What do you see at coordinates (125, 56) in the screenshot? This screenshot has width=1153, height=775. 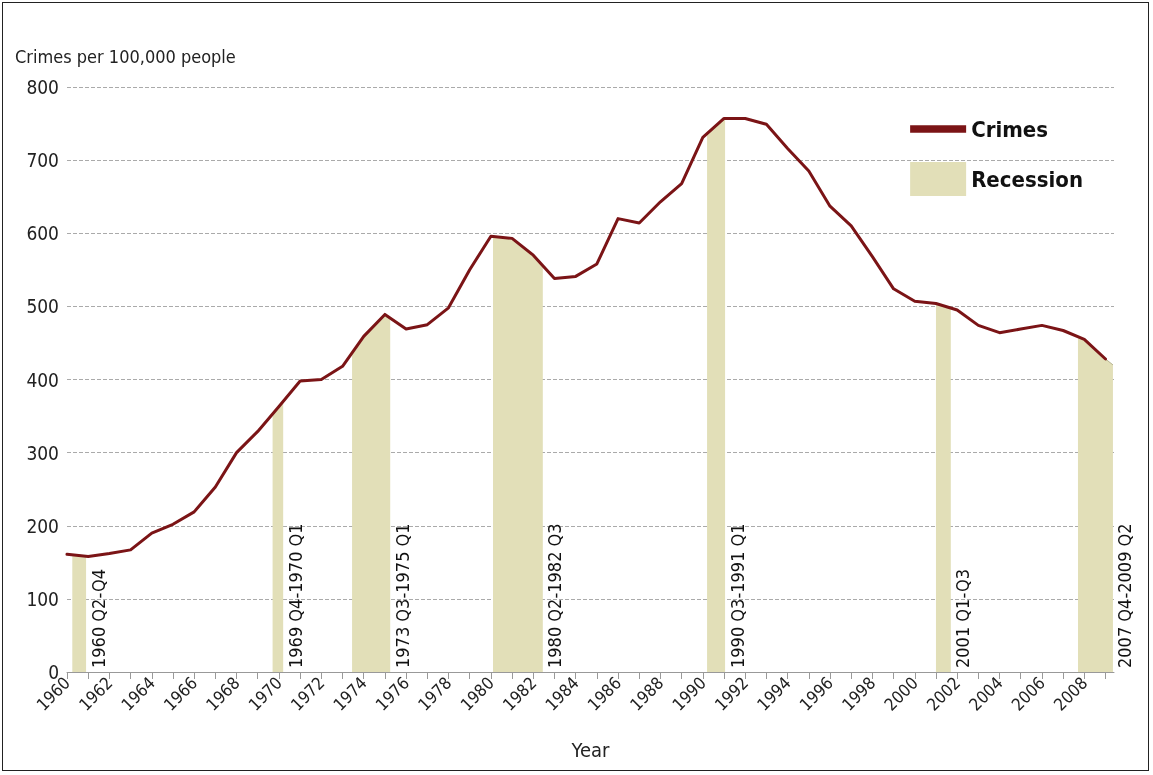 I see `y-axis-title: Crimes per 100,000 people` at bounding box center [125, 56].